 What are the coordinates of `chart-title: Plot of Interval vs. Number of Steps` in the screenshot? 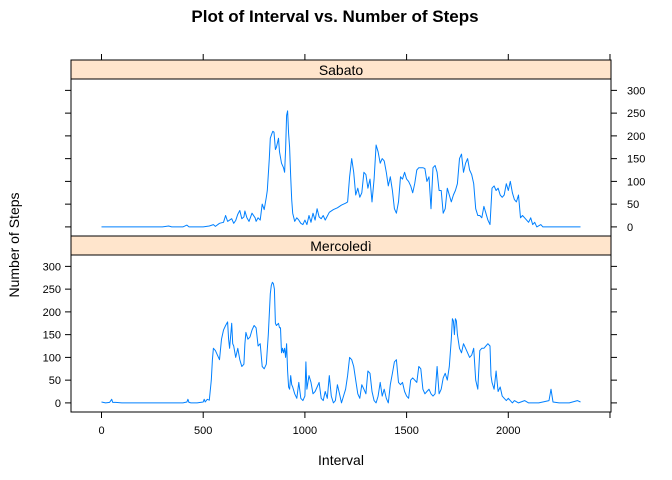 It's located at (334, 16).